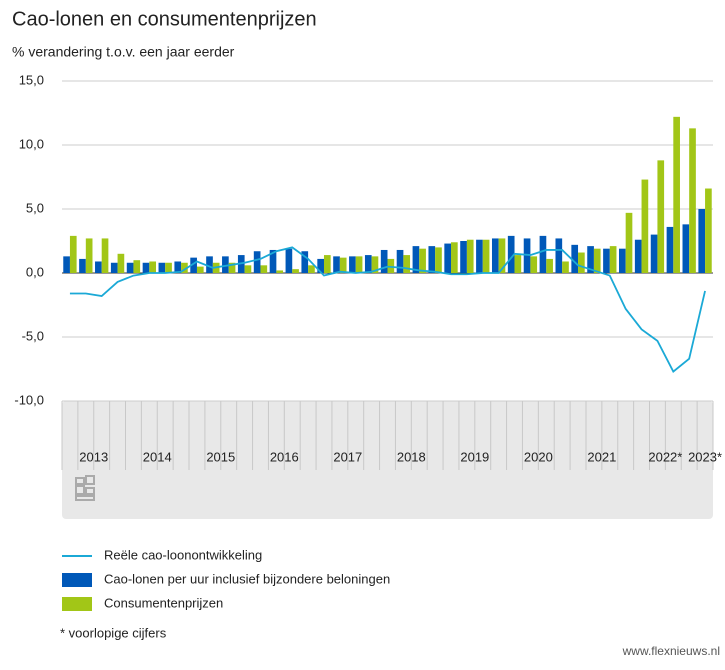 This screenshot has height=670, width=725. I want to click on y-tick-label: 5,0, so click(35, 207).